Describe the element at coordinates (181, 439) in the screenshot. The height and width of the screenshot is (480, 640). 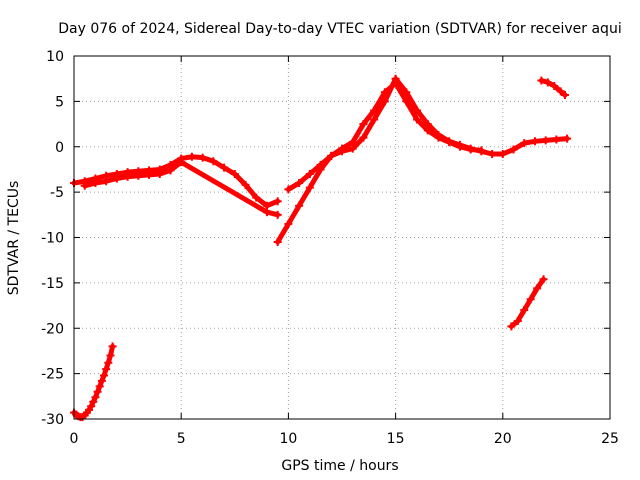
I see `x-tick-label: 5` at that location.